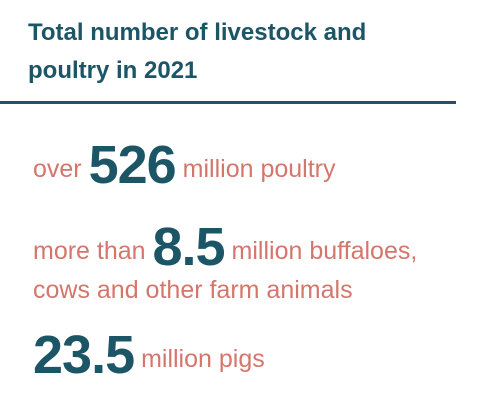 This screenshot has width=489, height=419. I want to click on prefix: over, so click(57, 169).